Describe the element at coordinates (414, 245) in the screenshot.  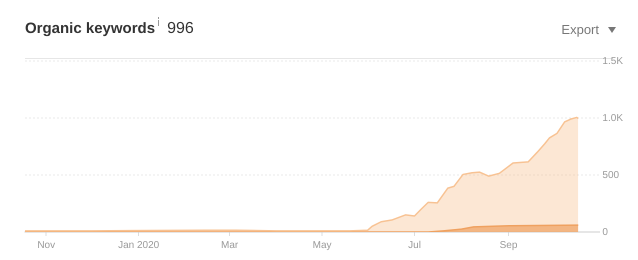
I see `x-tick-label: Jul` at that location.